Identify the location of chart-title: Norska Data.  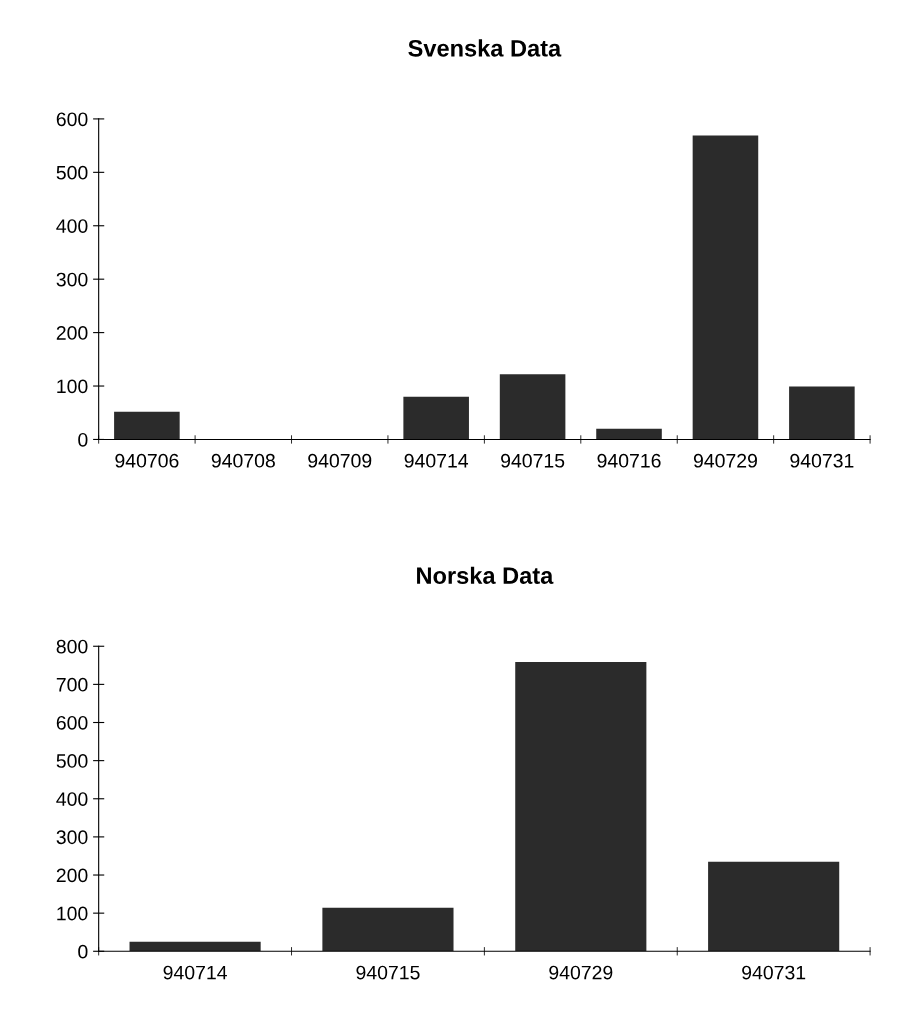
(485, 575).